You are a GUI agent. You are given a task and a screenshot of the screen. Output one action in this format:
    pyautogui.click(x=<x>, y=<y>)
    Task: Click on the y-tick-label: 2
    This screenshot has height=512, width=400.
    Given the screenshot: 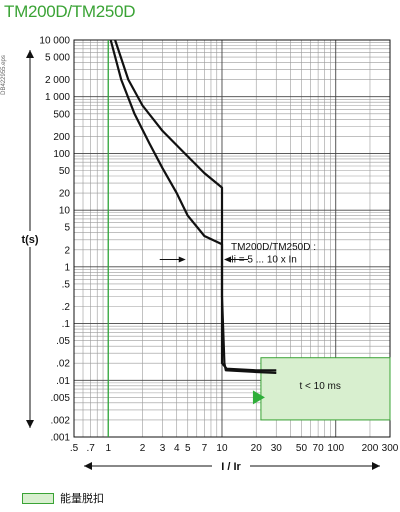 What is the action you would take?
    pyautogui.click(x=67, y=250)
    